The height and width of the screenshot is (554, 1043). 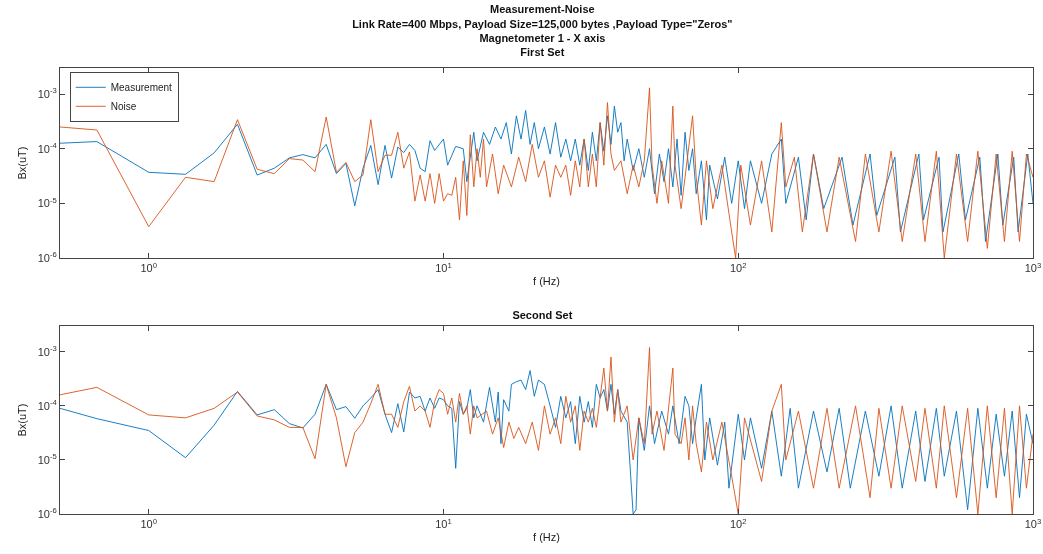 I want to click on legend-label: Noise, so click(x=123, y=107).